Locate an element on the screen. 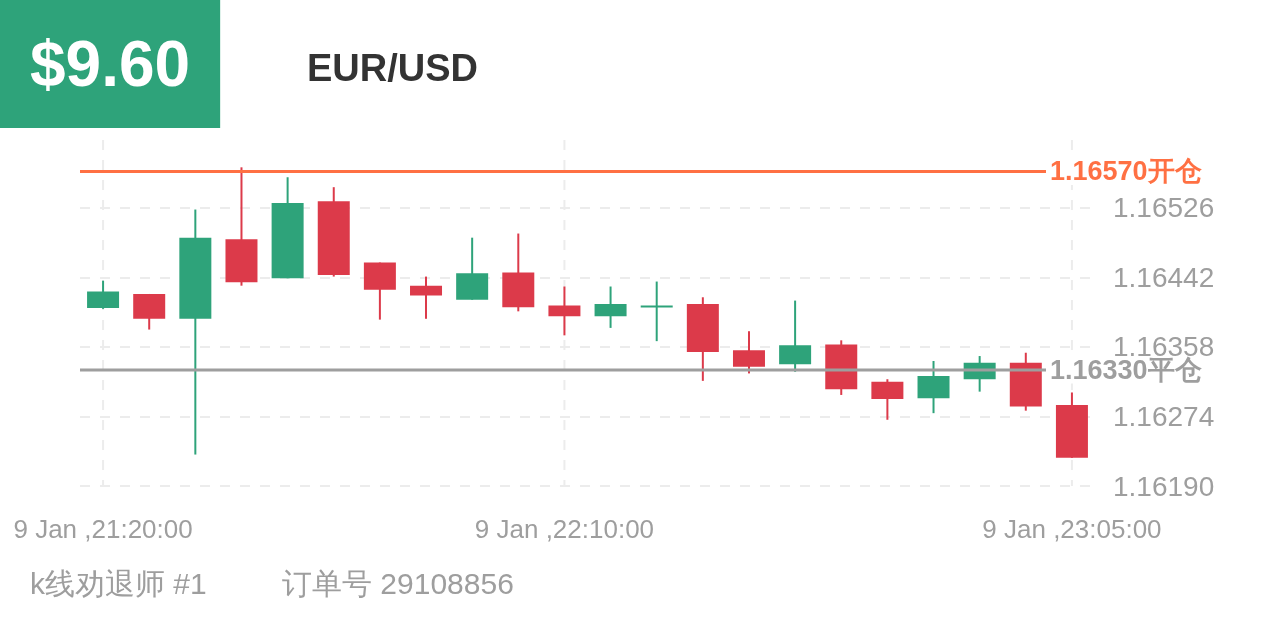 This screenshot has width=1266, height=633. y-tick-label: 1.16526 is located at coordinates (1164, 208).